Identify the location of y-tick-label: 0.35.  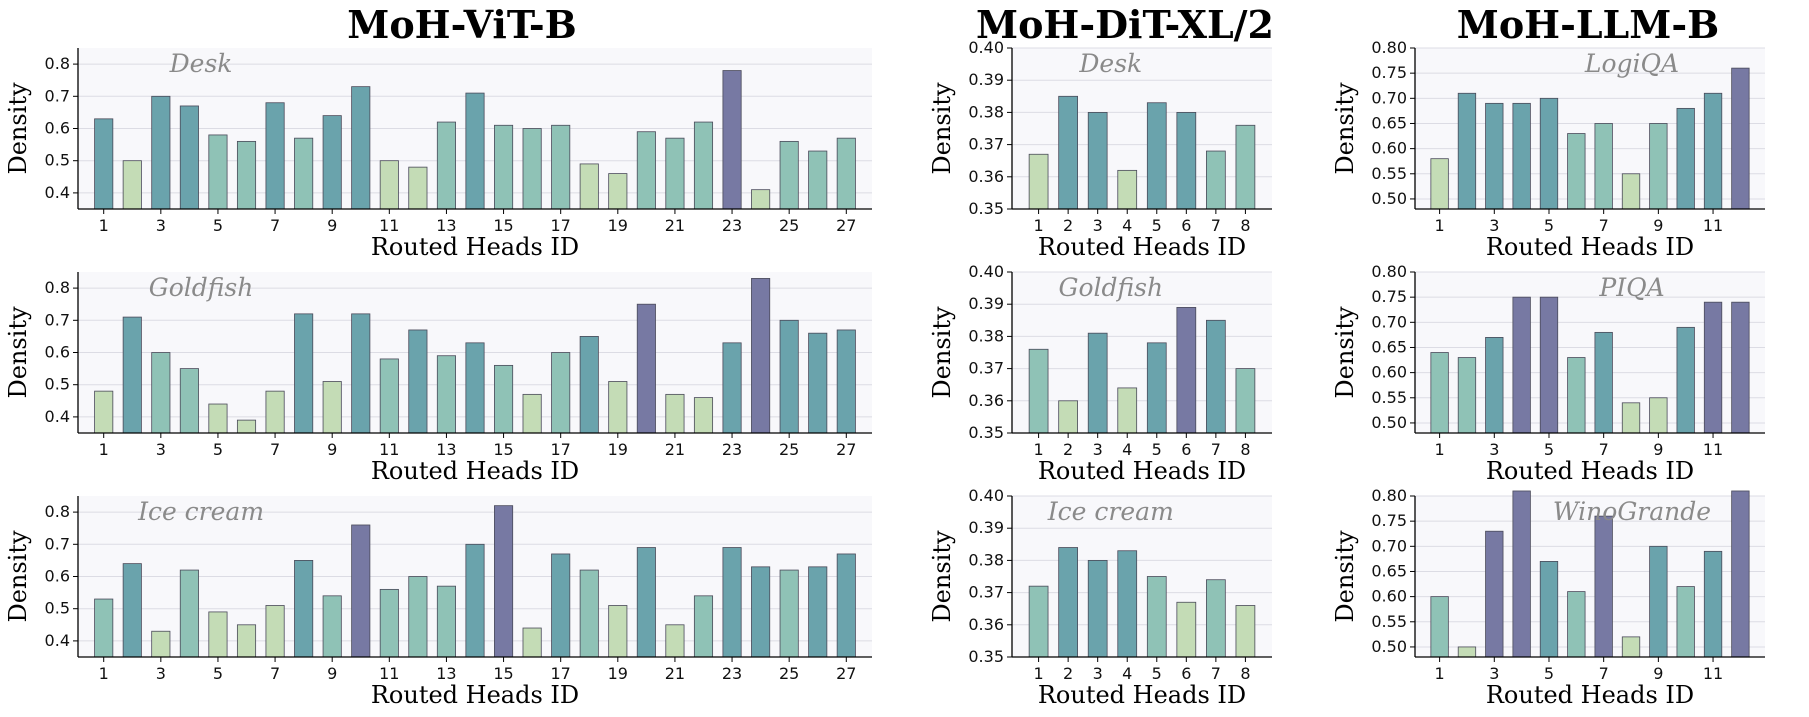
(986, 432).